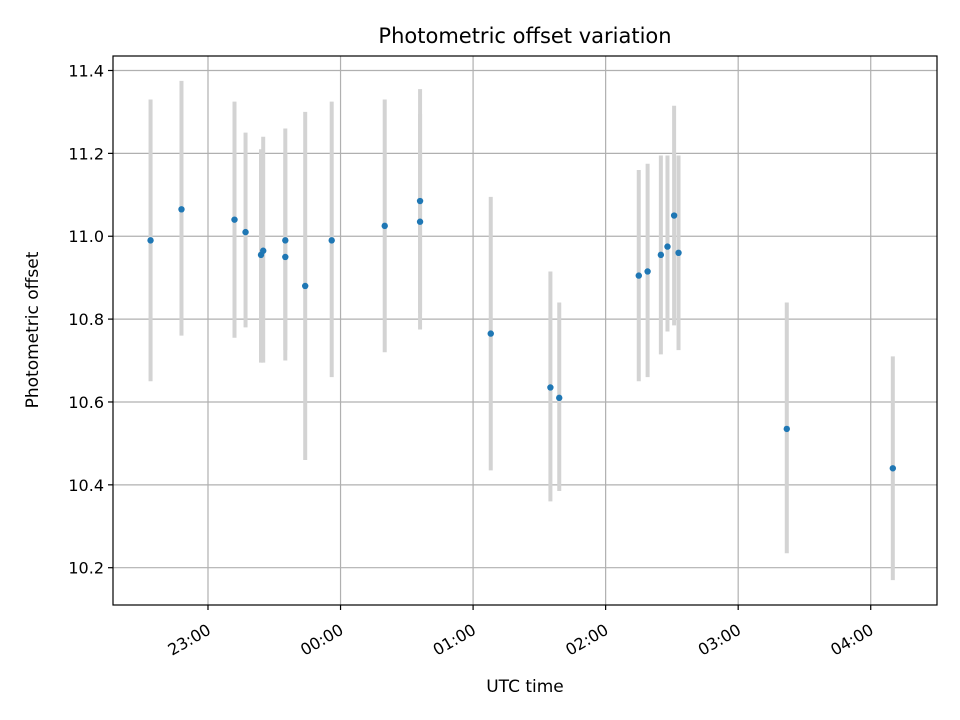 The height and width of the screenshot is (720, 960). Describe the element at coordinates (86, 319) in the screenshot. I see `y-tick-label: 10.8` at that location.